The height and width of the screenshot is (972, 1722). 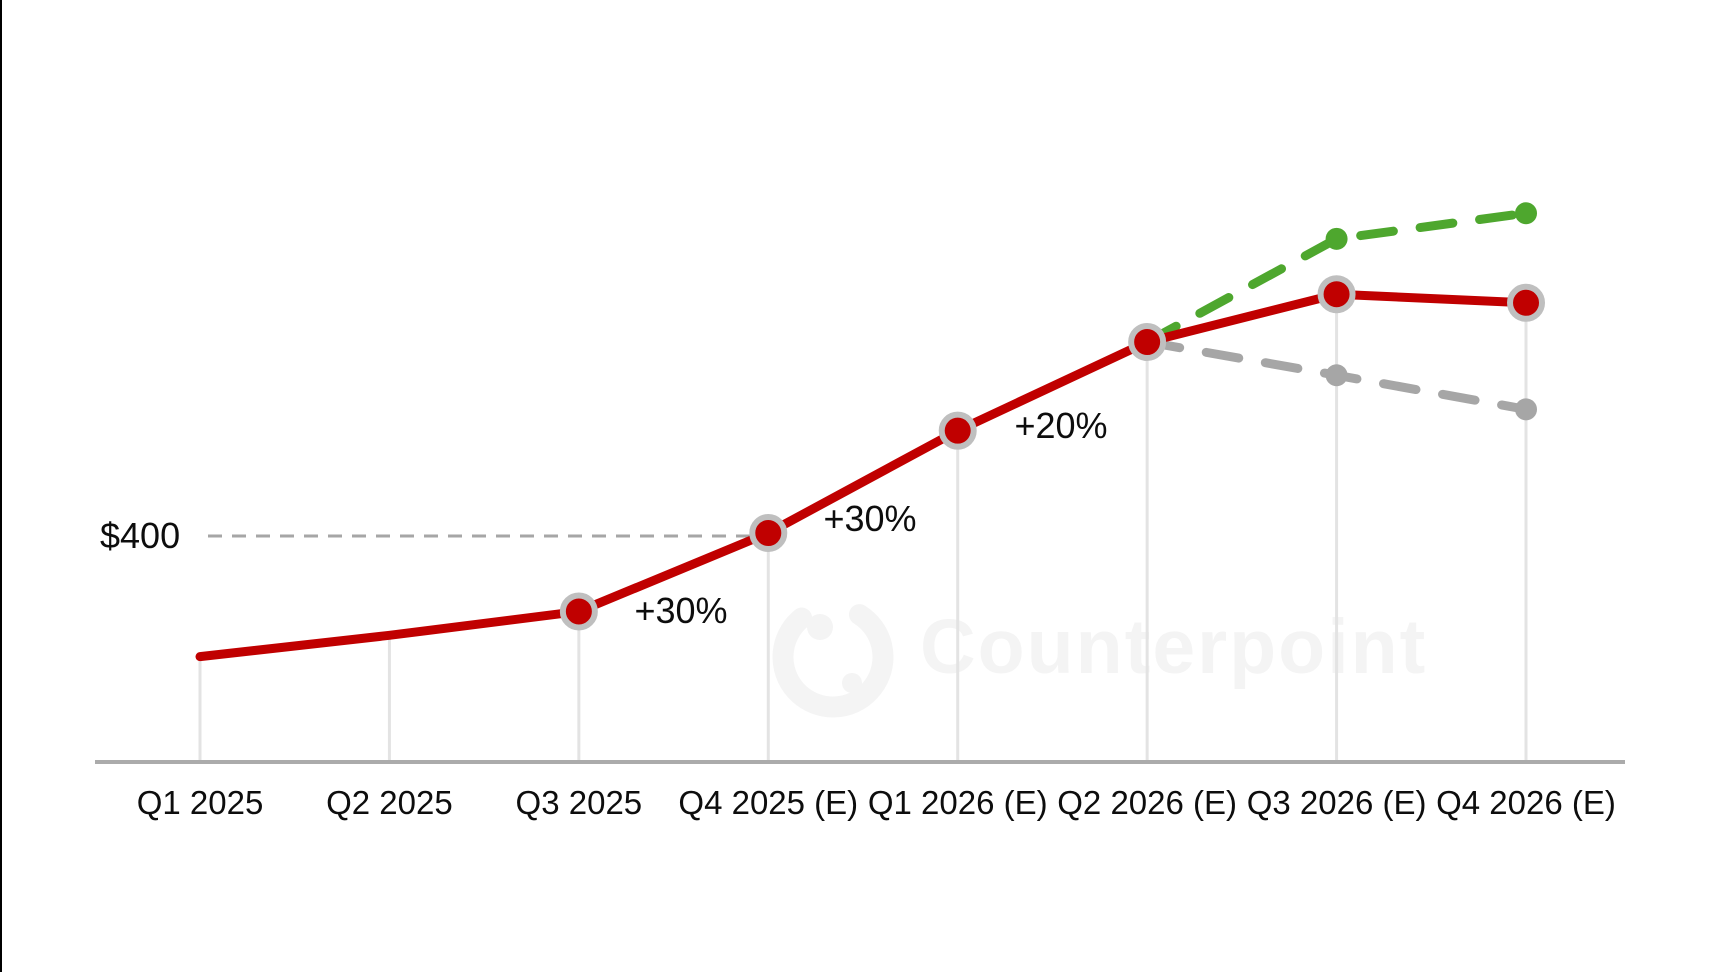 I want to click on left-edge-bar, so click(x=1, y=486).